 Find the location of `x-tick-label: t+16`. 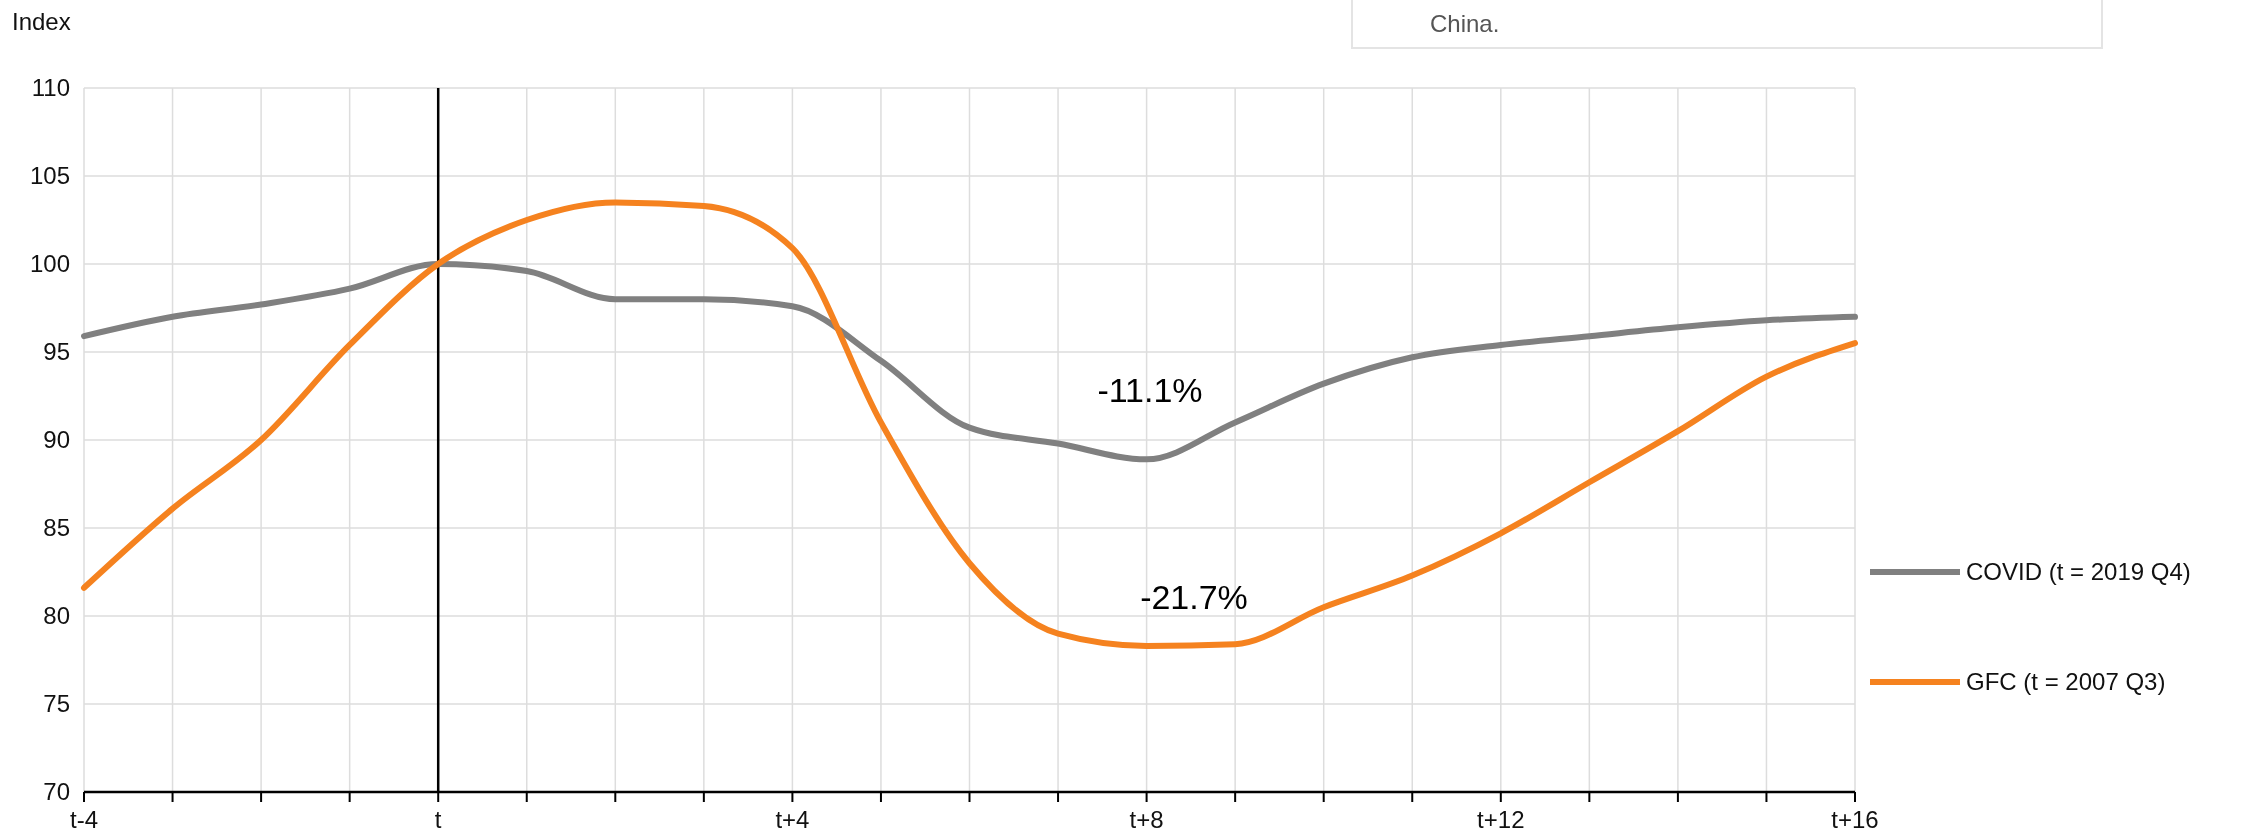

x-tick-label: t+16 is located at coordinates (1855, 819).